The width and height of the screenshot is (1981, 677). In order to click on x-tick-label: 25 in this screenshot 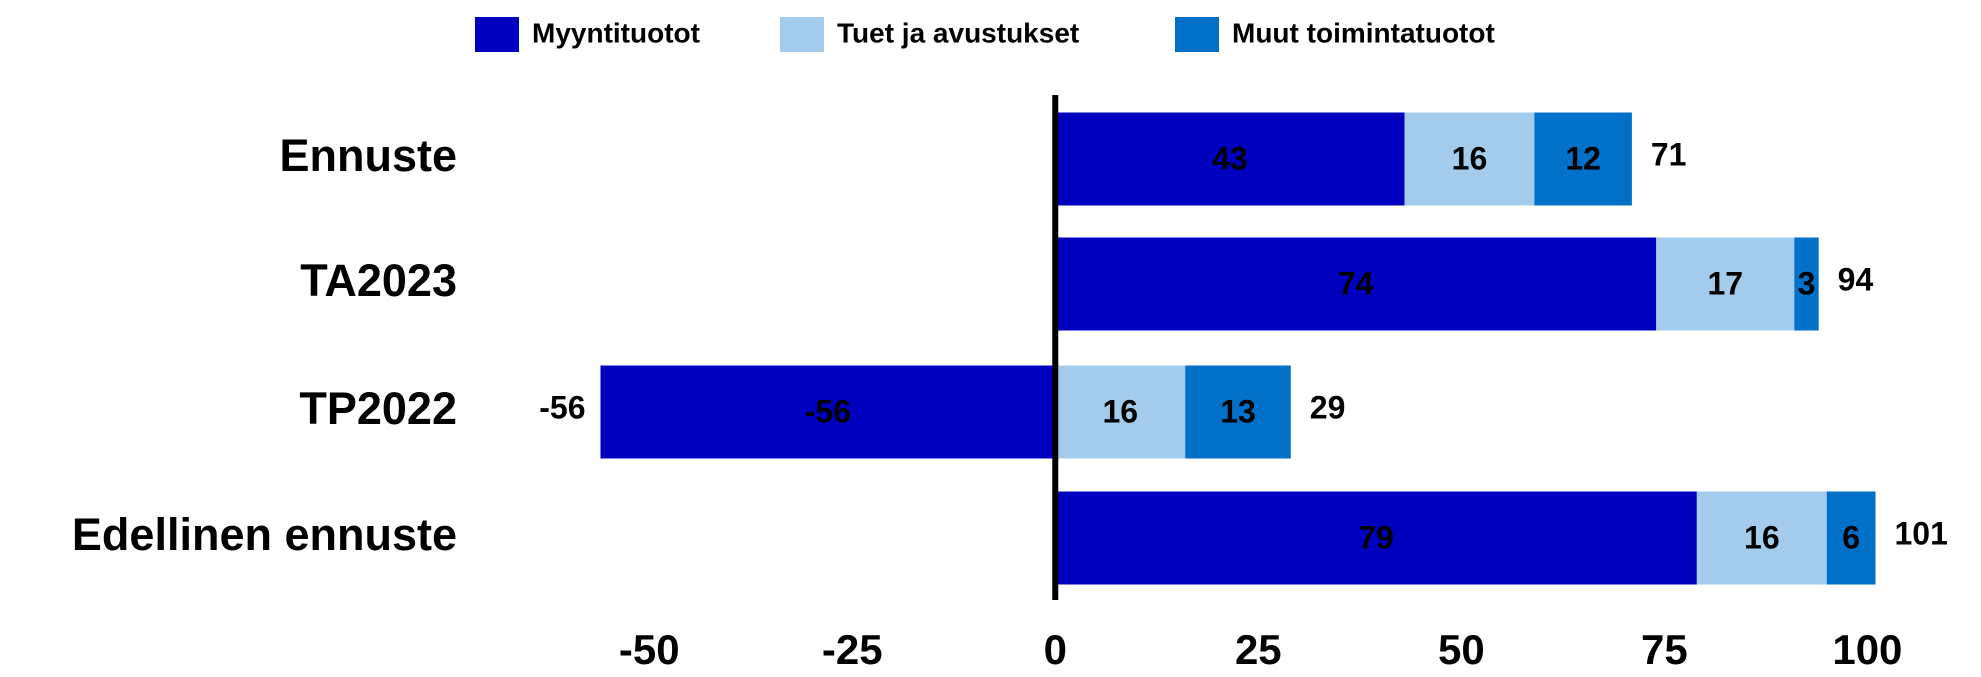, I will do `click(1258, 649)`.